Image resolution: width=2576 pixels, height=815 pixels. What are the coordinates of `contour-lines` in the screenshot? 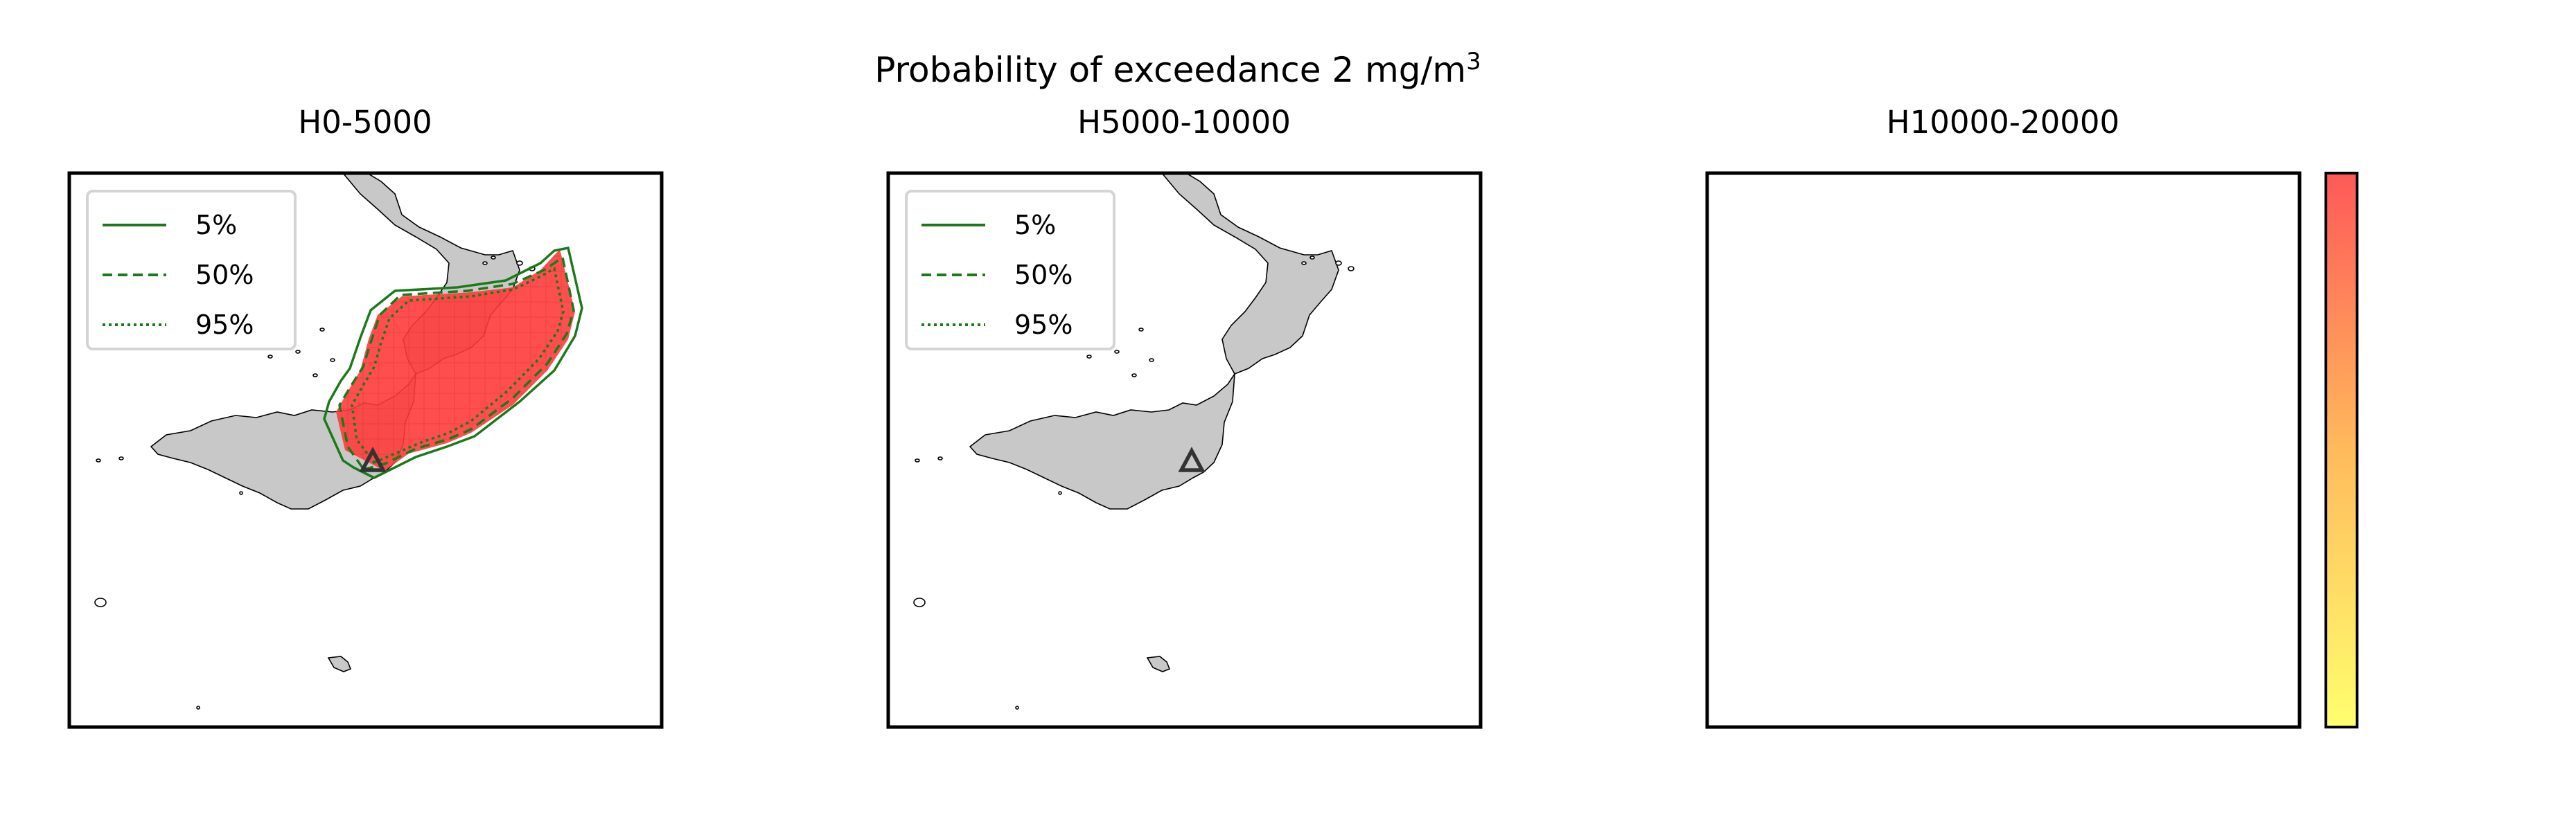 It's located at (453, 362).